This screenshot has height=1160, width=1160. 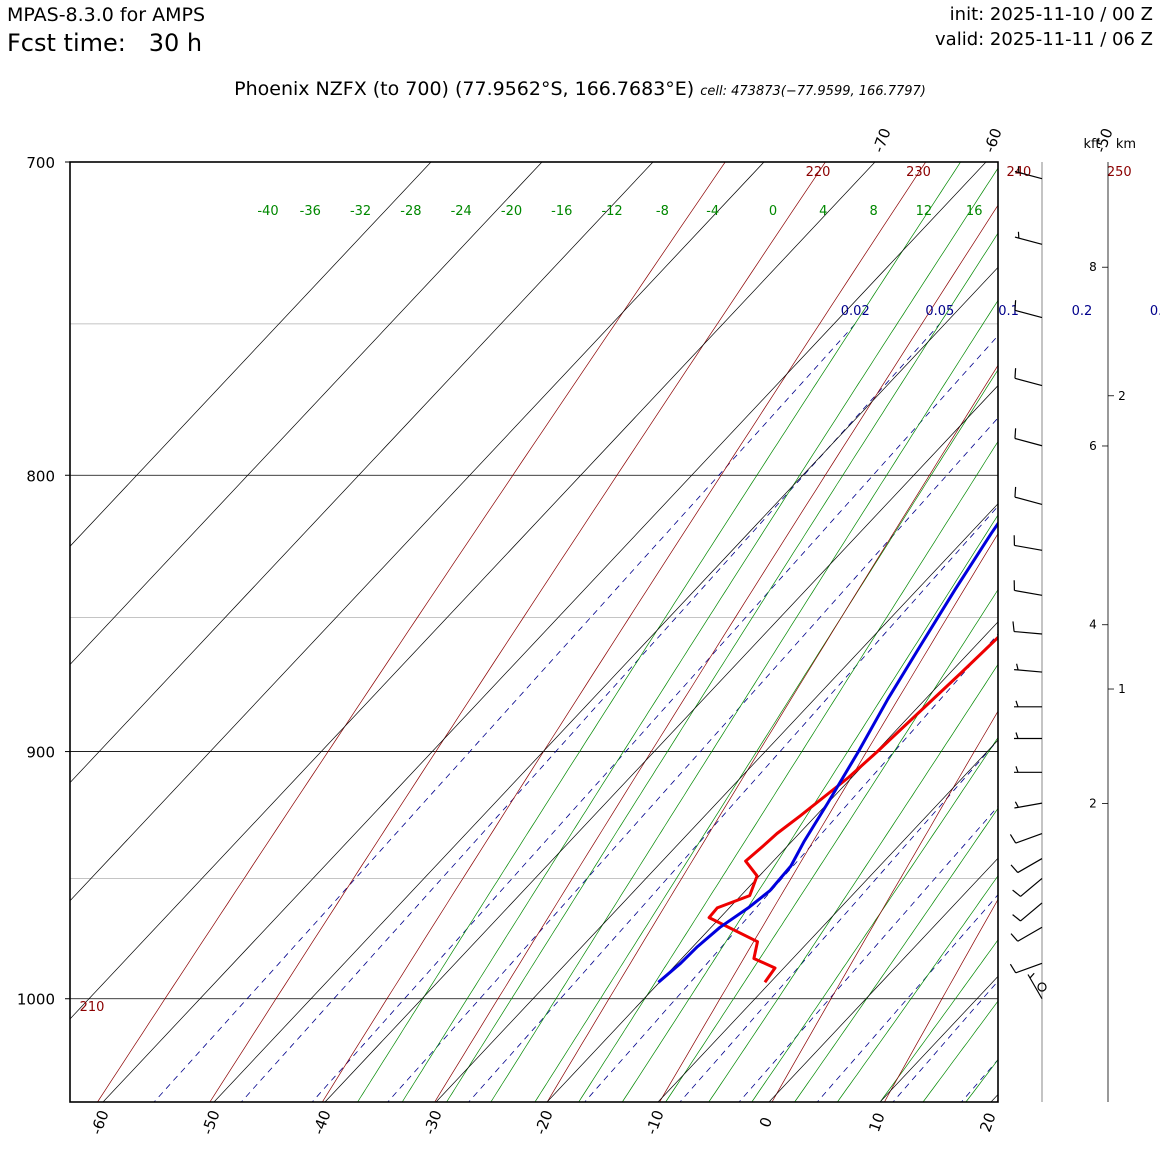 I want to click on wind-barb-calm, so click(x=1042, y=987).